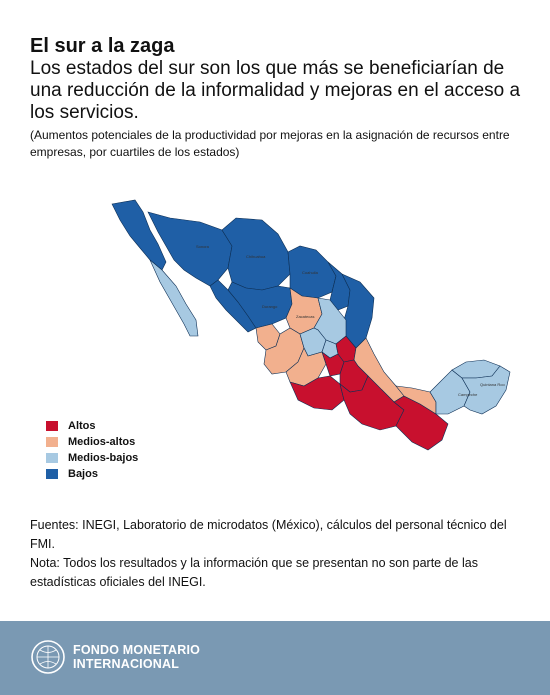  What do you see at coordinates (83, 474) in the screenshot?
I see `legend-label-bajos: Bajos` at bounding box center [83, 474].